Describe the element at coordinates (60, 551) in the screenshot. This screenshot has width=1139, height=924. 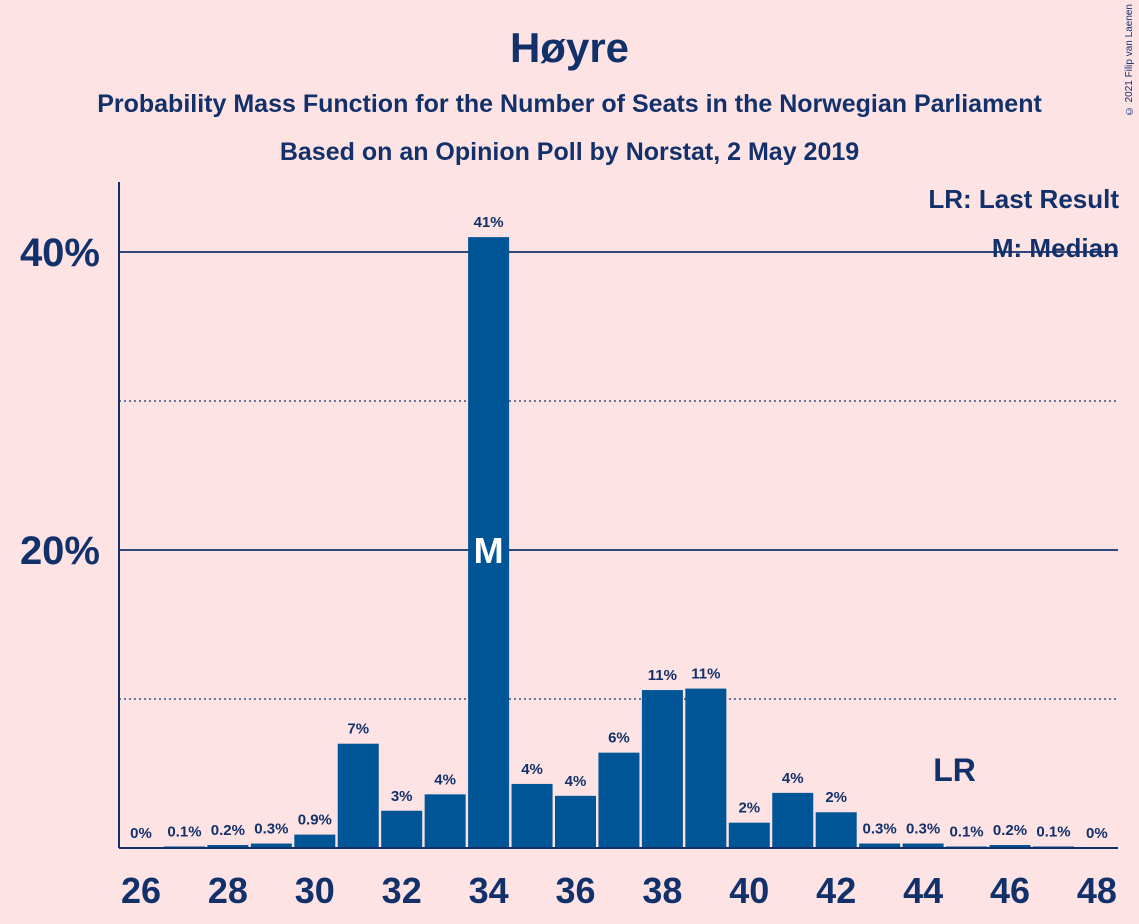
I see `y-tick-label: 20%` at that location.